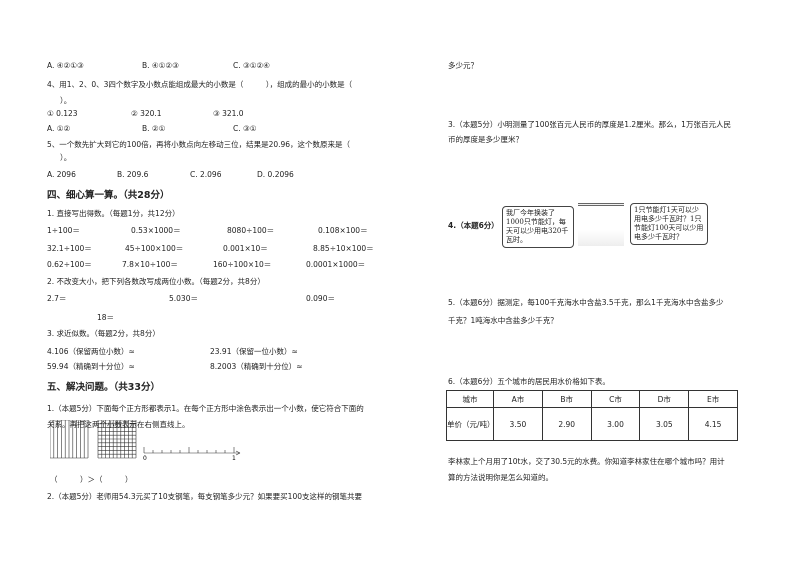  What do you see at coordinates (251, 230) in the screenshot?
I see `calc: 8080÷100＝` at bounding box center [251, 230].